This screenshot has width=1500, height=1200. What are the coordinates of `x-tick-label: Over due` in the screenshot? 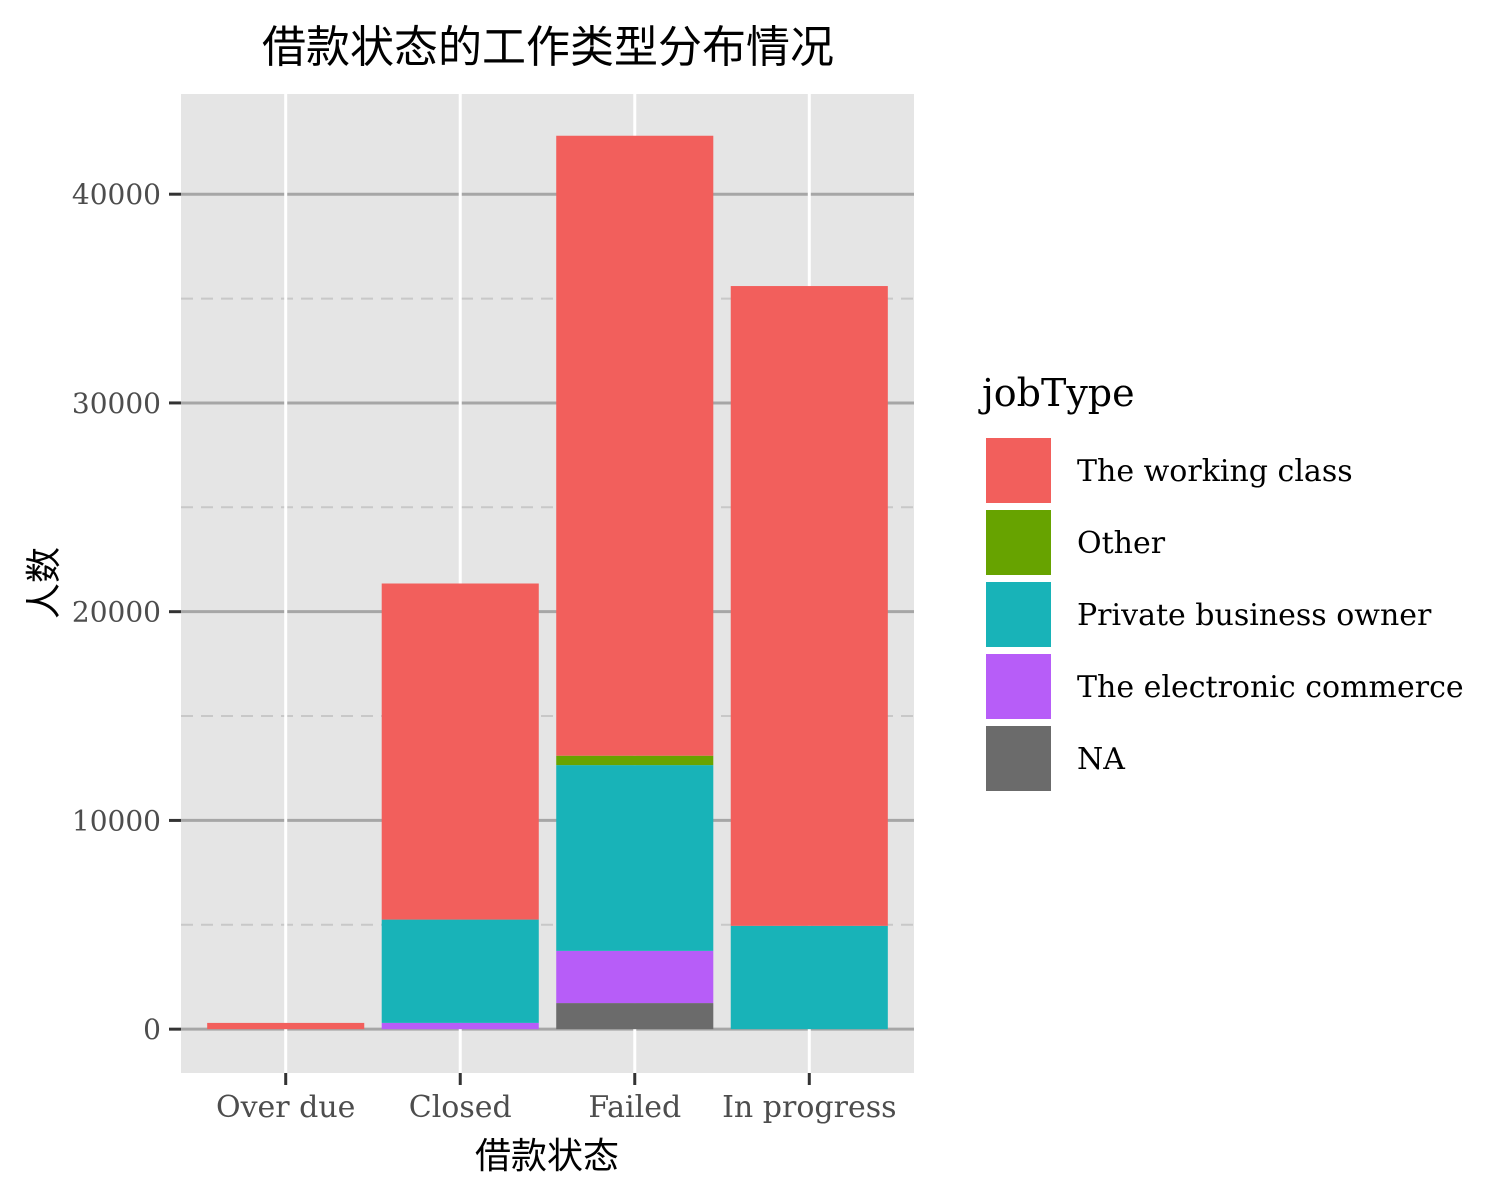 It's located at (285, 1107).